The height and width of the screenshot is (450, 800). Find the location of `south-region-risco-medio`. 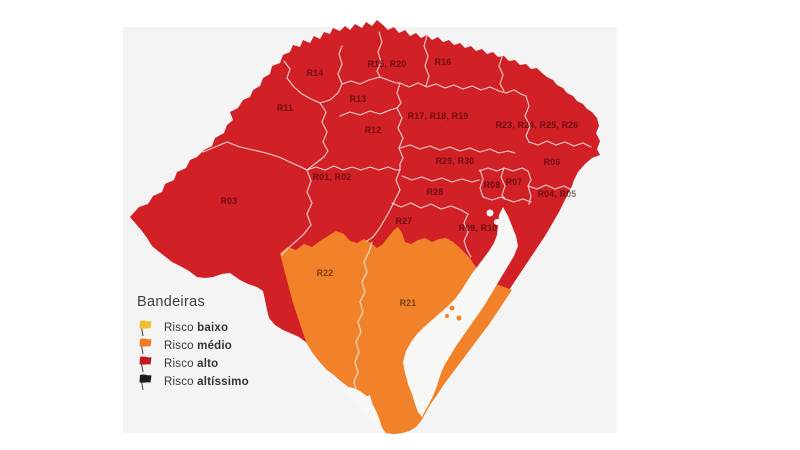

south-region-risco-medio is located at coordinates (396, 330).